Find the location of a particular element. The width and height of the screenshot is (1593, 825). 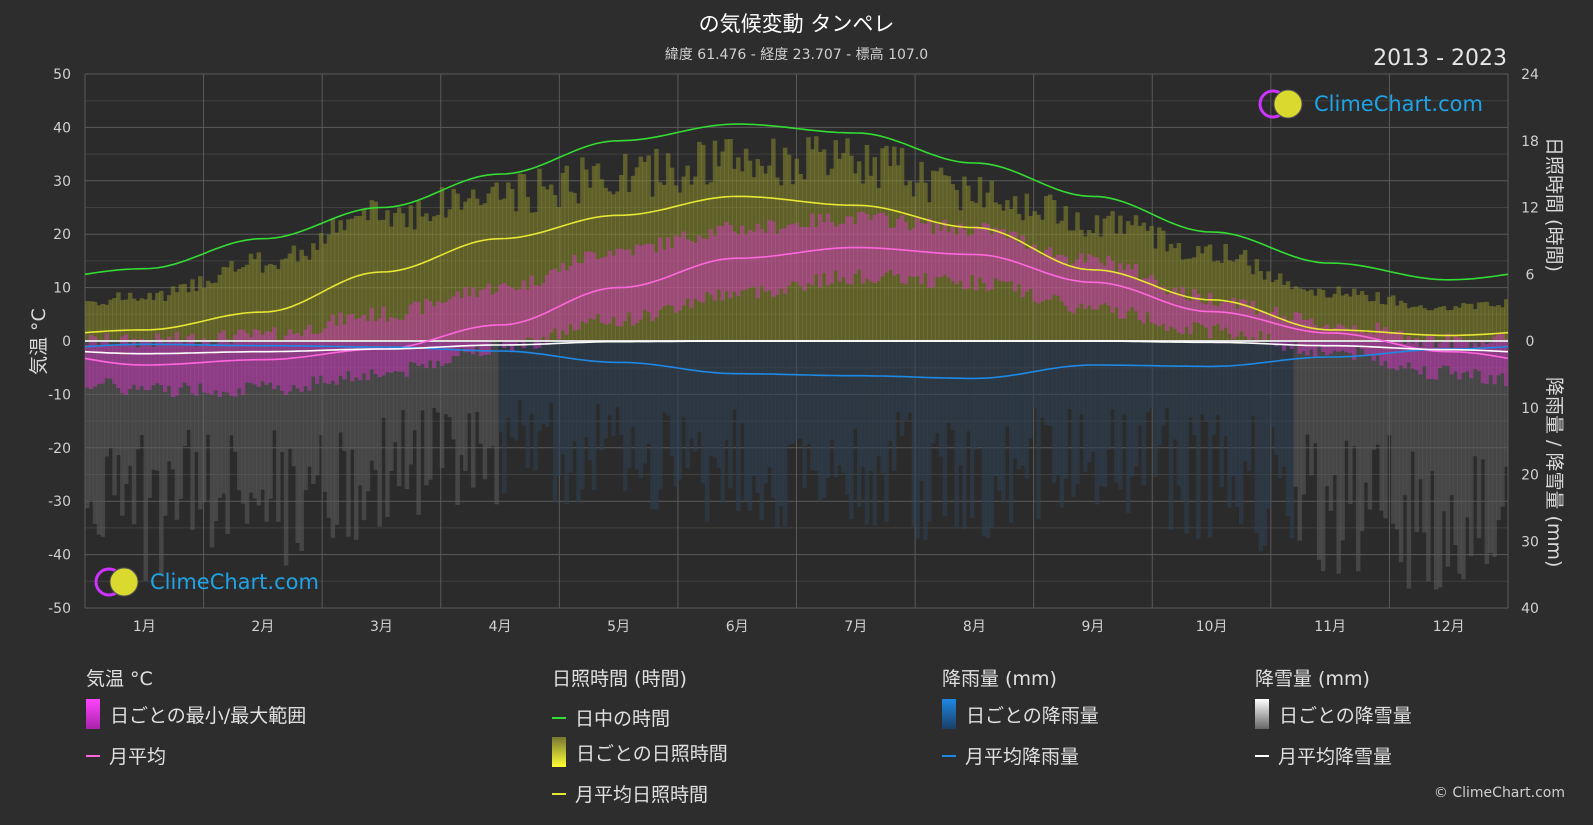

logo-text: ClimeChart.com is located at coordinates (234, 582).